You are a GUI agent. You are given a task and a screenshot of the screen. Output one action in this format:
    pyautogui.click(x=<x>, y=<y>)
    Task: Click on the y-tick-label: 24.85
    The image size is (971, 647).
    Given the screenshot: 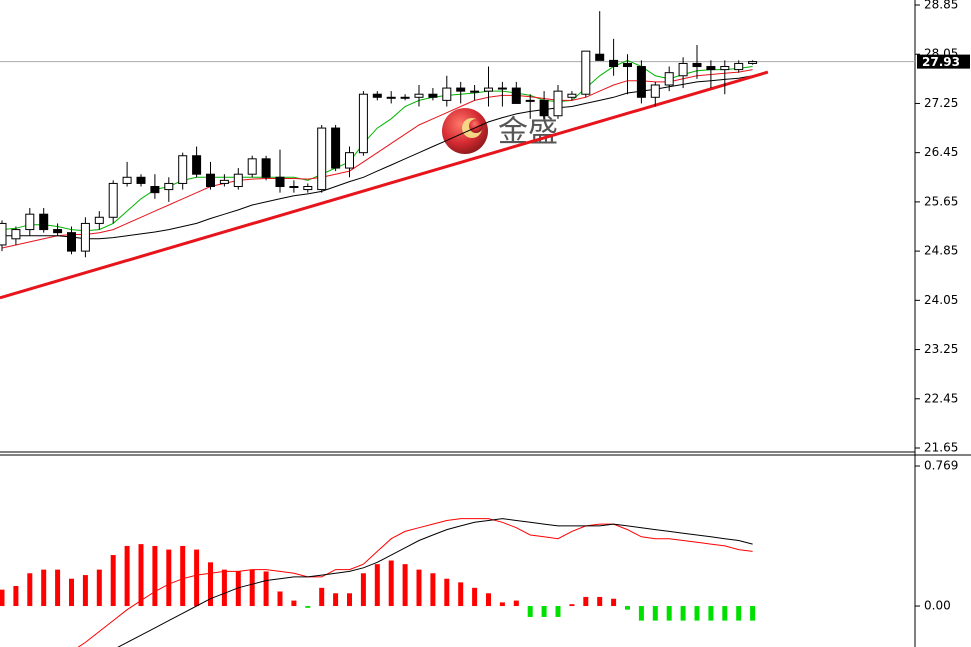 What is the action you would take?
    pyautogui.click(x=941, y=251)
    